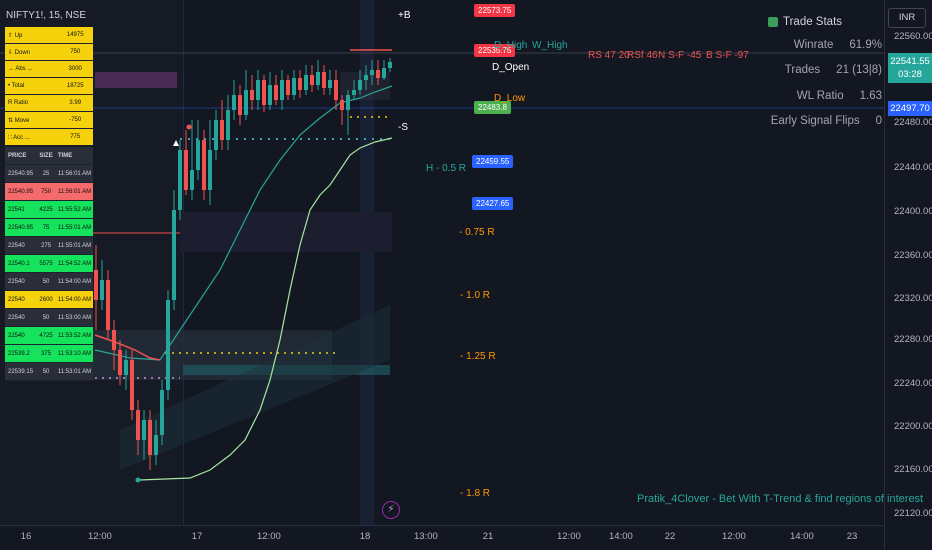 This screenshot has height=550, width=932. What do you see at coordinates (46, 263) in the screenshot?
I see `tape-size: 5575` at bounding box center [46, 263].